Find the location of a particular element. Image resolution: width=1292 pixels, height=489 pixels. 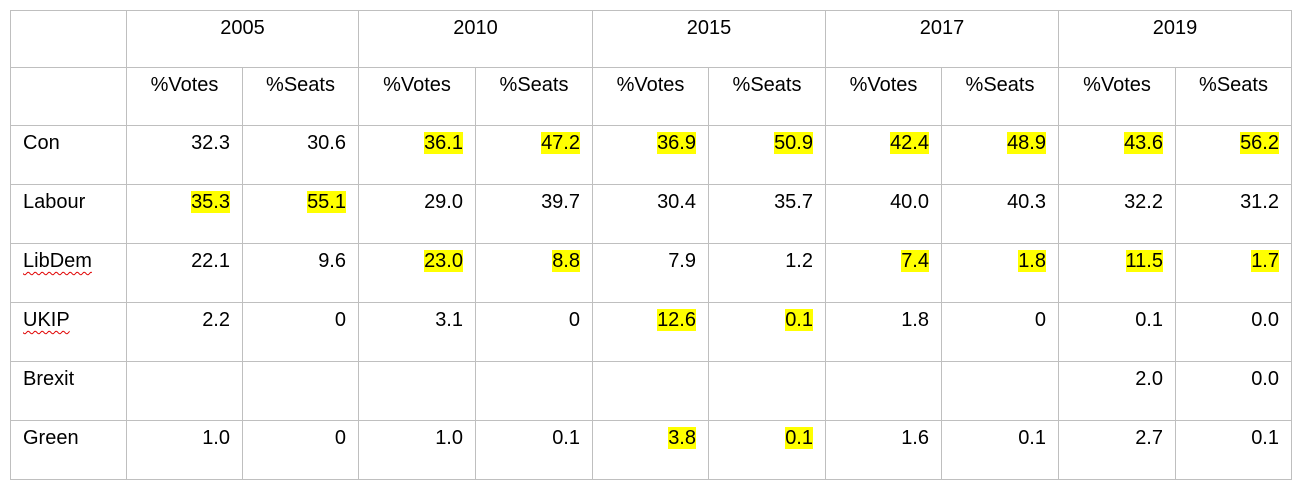

value-text: 23.0 is located at coordinates (443, 261).